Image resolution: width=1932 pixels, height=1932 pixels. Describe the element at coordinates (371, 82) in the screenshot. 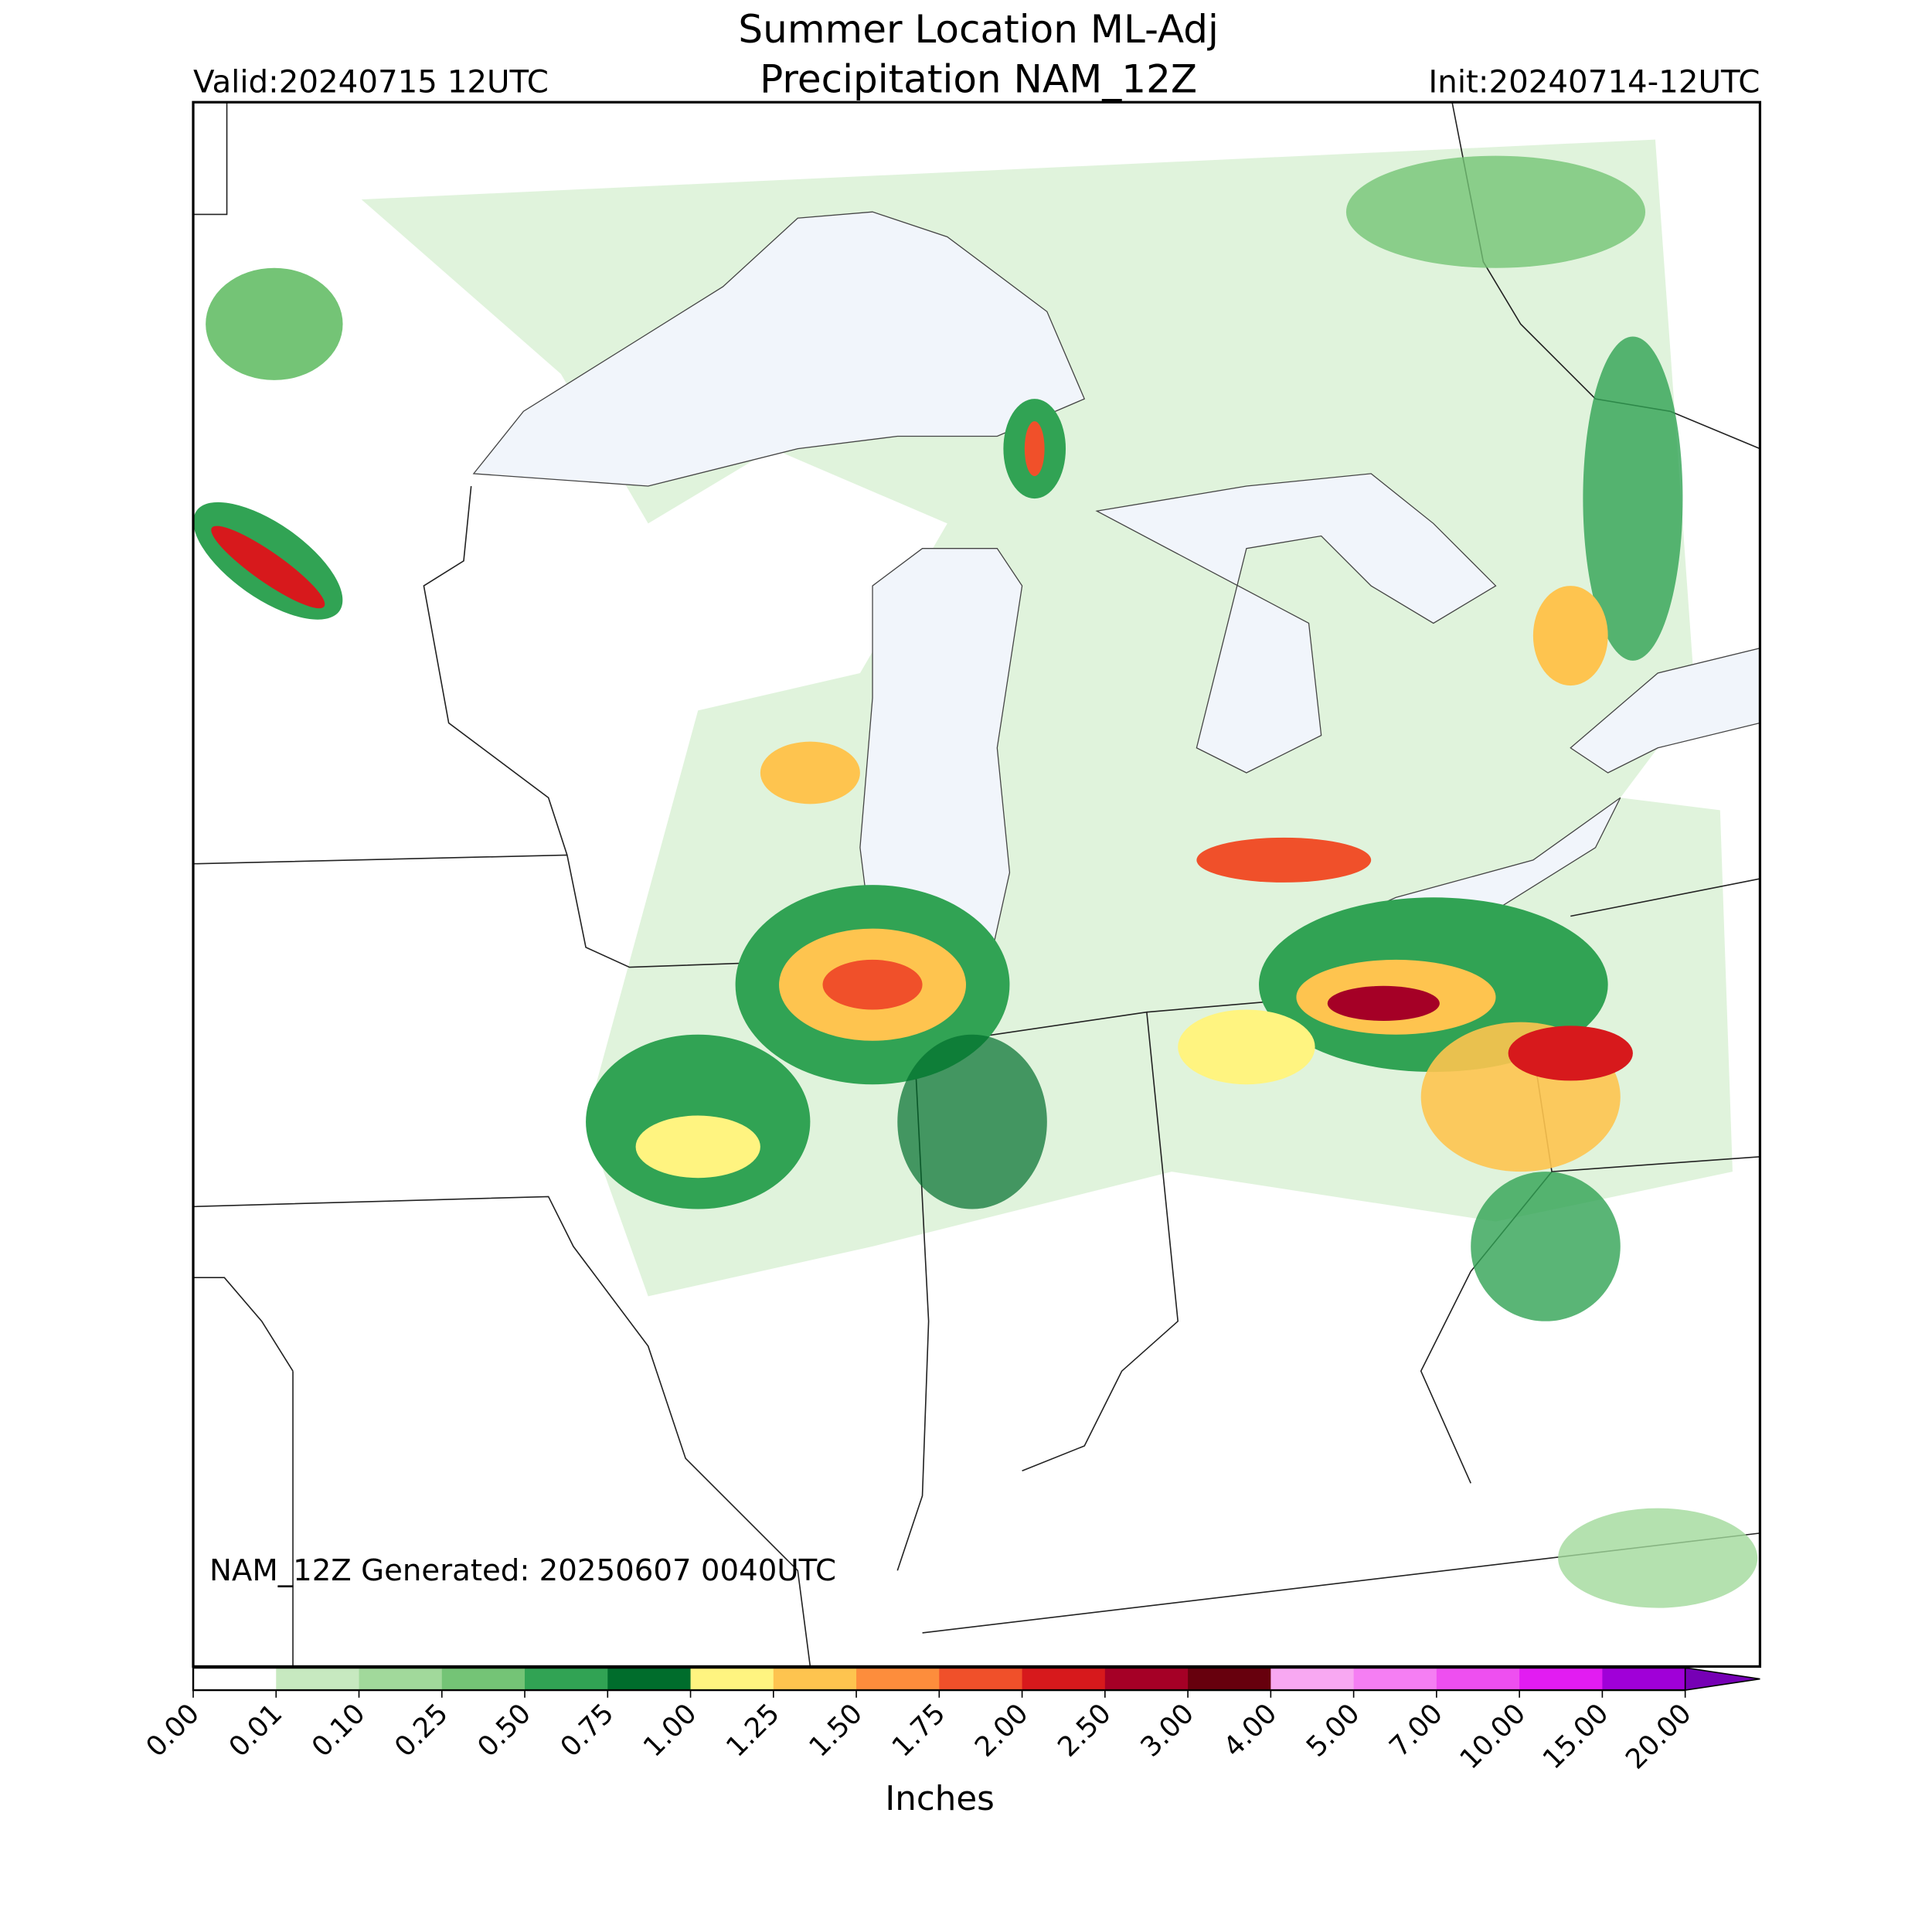

I see `valid-time: Valid:20240715 12UTC` at that location.